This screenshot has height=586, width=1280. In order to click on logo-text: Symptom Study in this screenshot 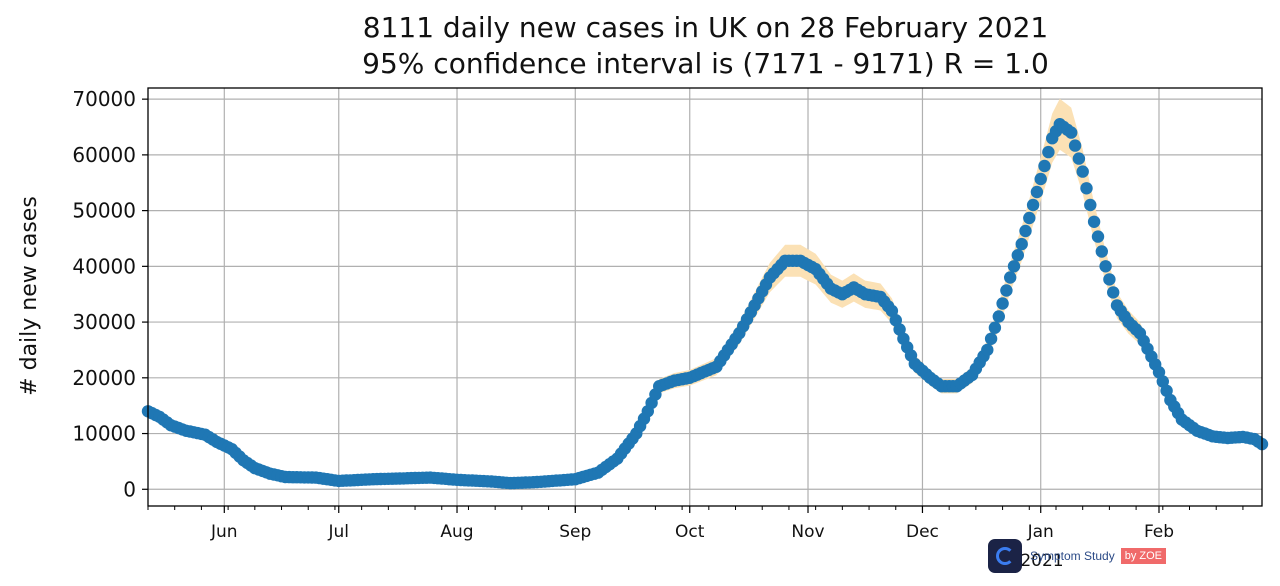, I will do `click(1072, 556)`.